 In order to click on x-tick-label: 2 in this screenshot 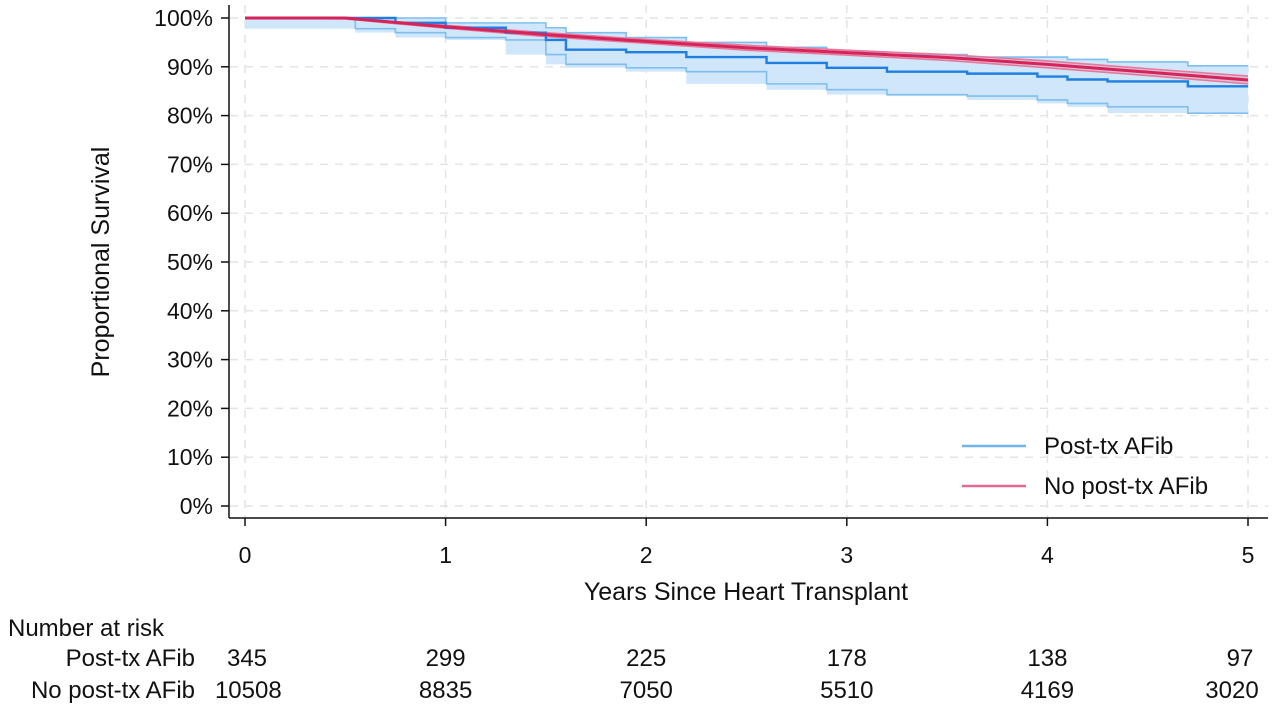, I will do `click(646, 555)`.